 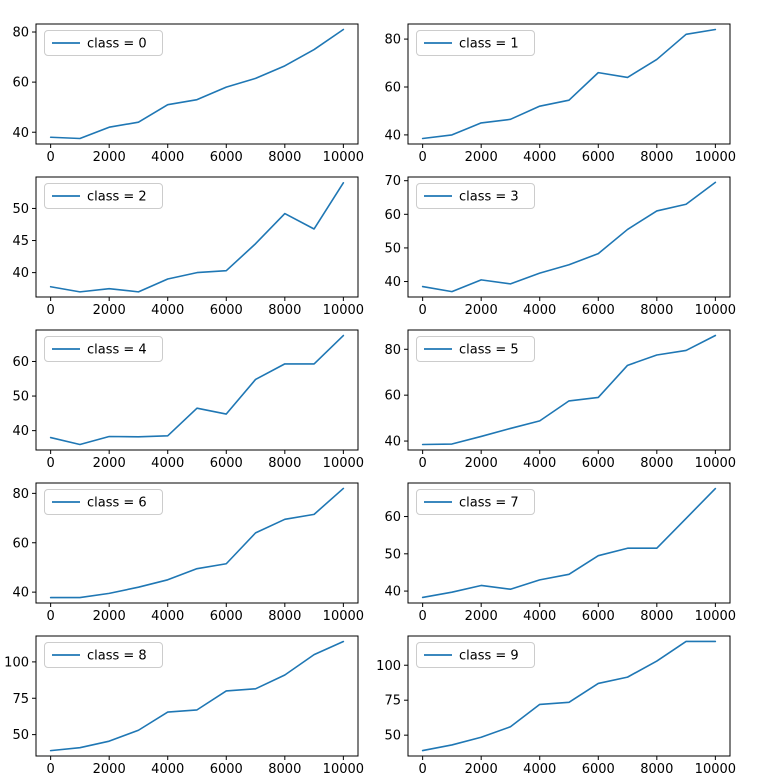 I want to click on legend-label: class = 2, so click(x=117, y=197).